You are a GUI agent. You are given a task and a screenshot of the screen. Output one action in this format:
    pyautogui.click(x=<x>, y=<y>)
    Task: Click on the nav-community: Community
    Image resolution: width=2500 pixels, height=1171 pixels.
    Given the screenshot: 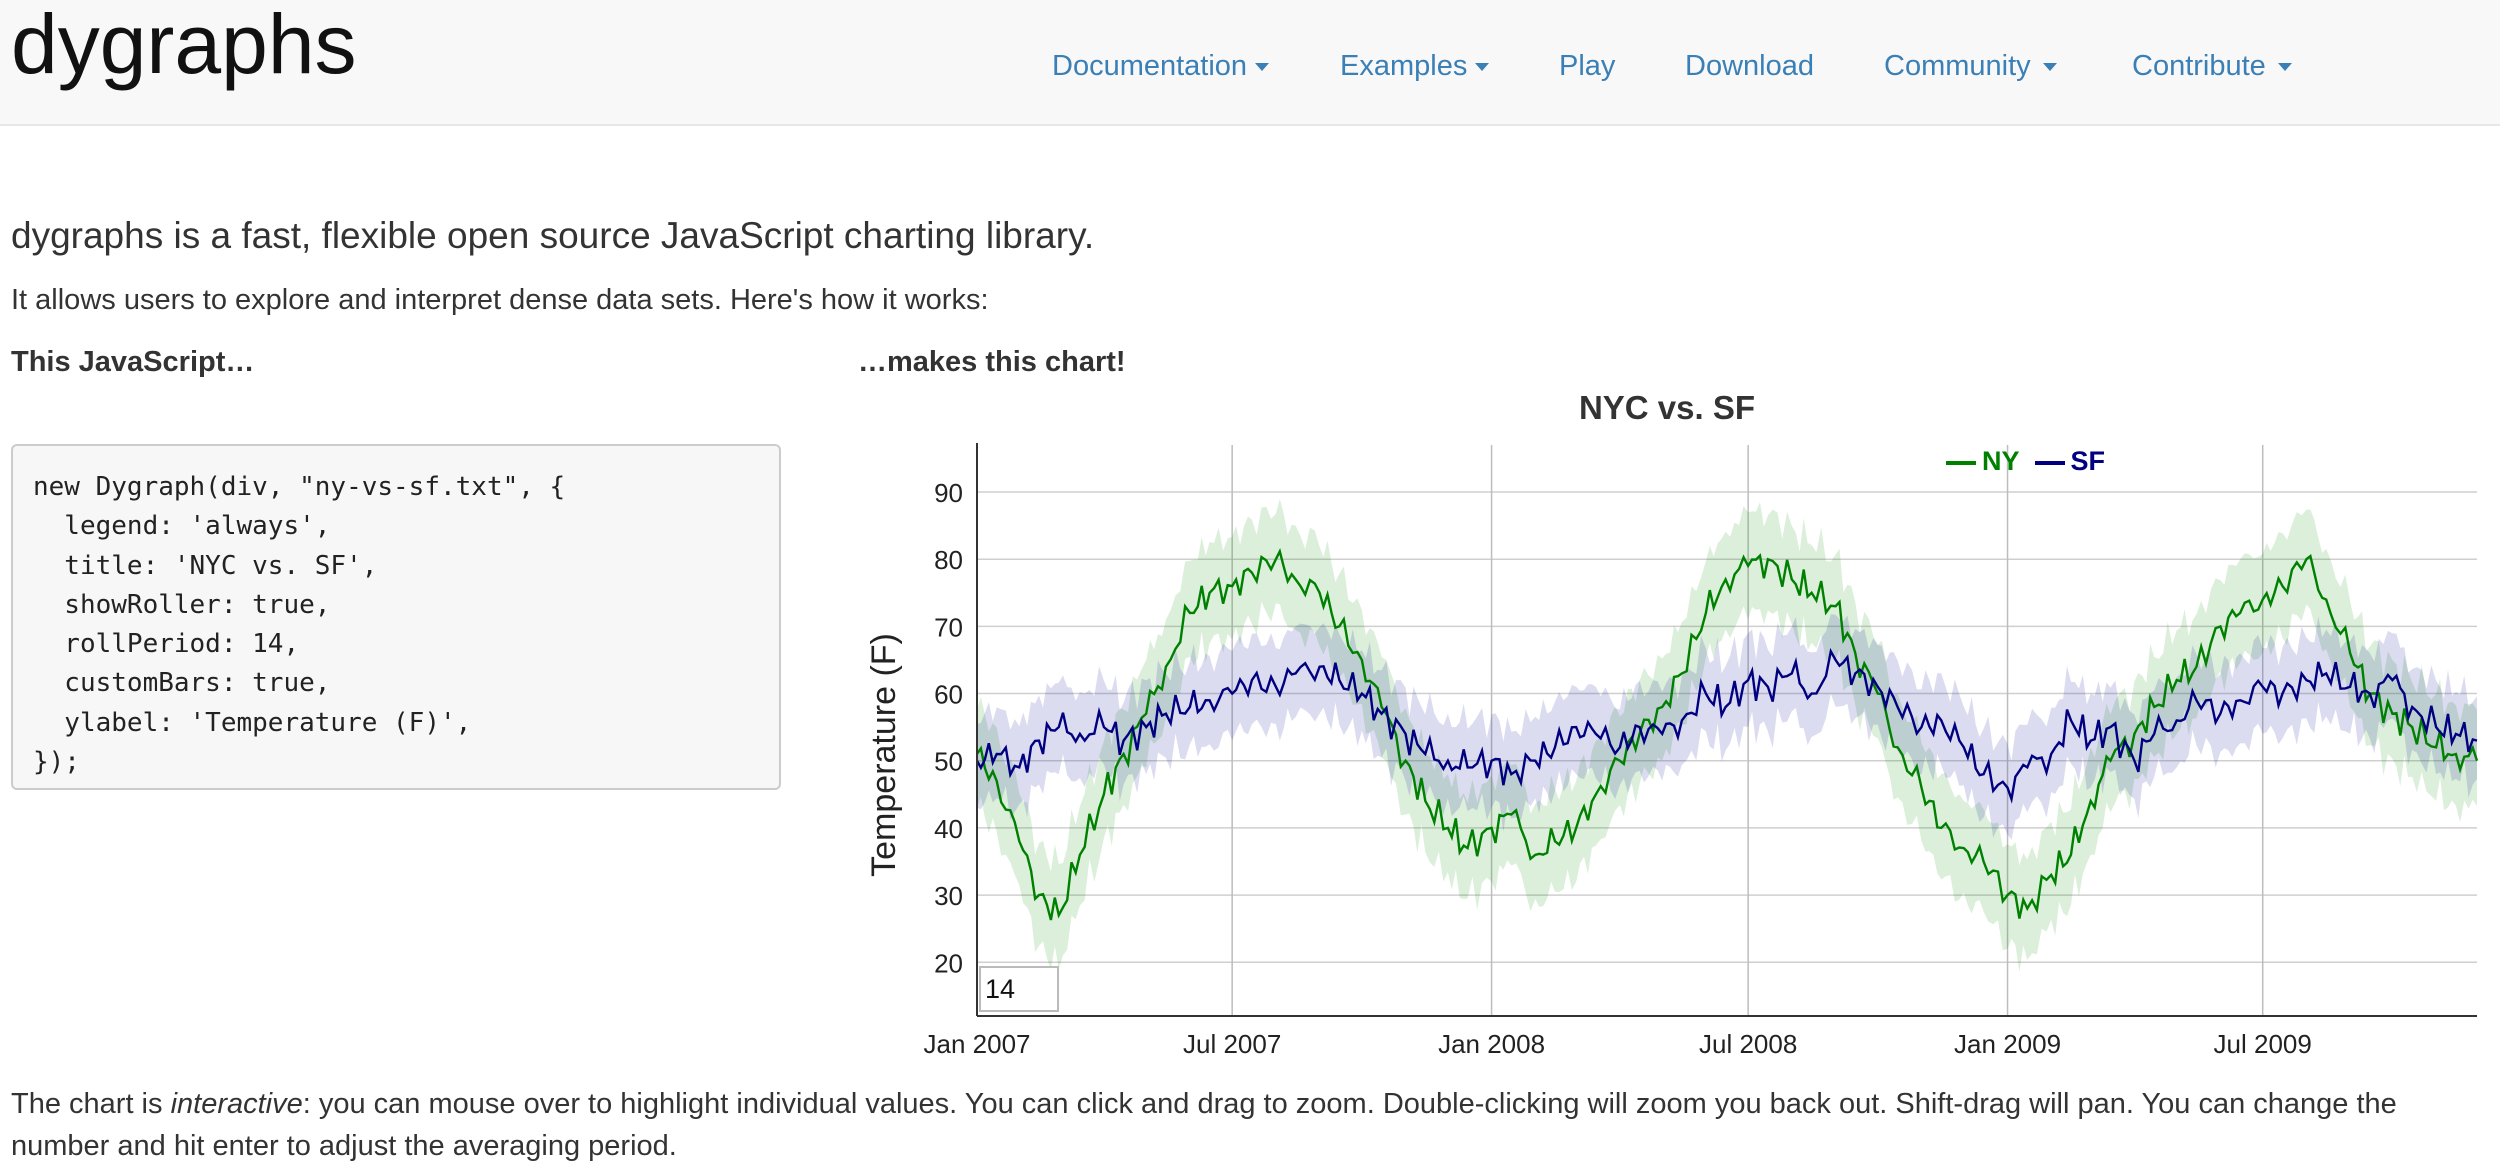 What is the action you would take?
    pyautogui.click(x=1970, y=66)
    